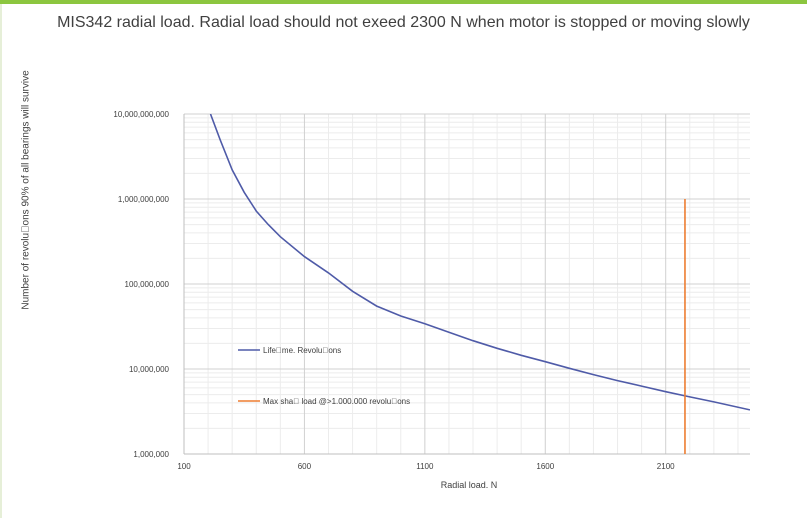  I want to click on legend-label: Life me. Revolu ons, so click(302, 350).